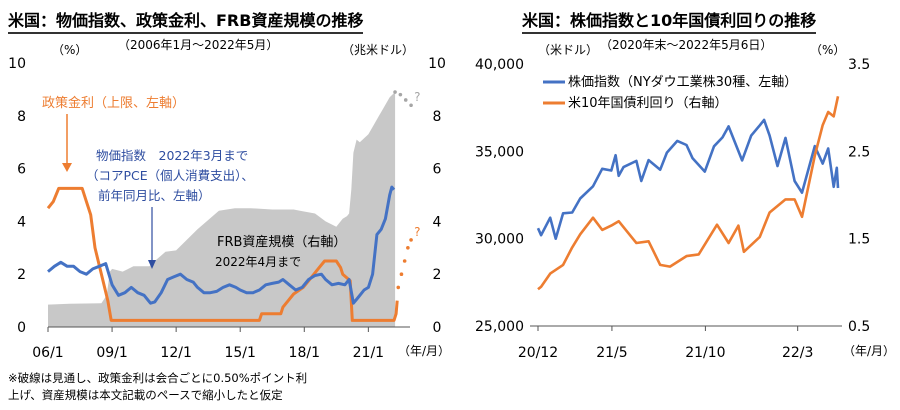 The height and width of the screenshot is (410, 900). Describe the element at coordinates (859, 240) in the screenshot. I see `right-y-tick-right-1: 1.5` at that location.